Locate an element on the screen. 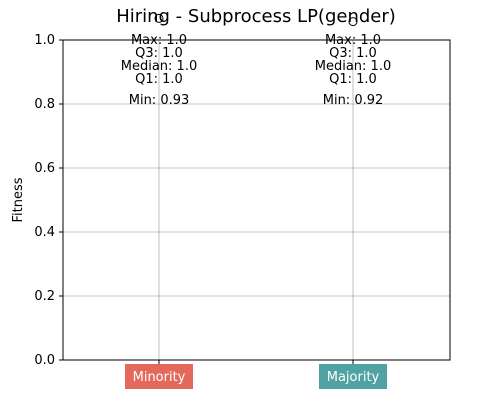 The width and height of the screenshot is (500, 400). category-label-majority: Majority is located at coordinates (353, 376).